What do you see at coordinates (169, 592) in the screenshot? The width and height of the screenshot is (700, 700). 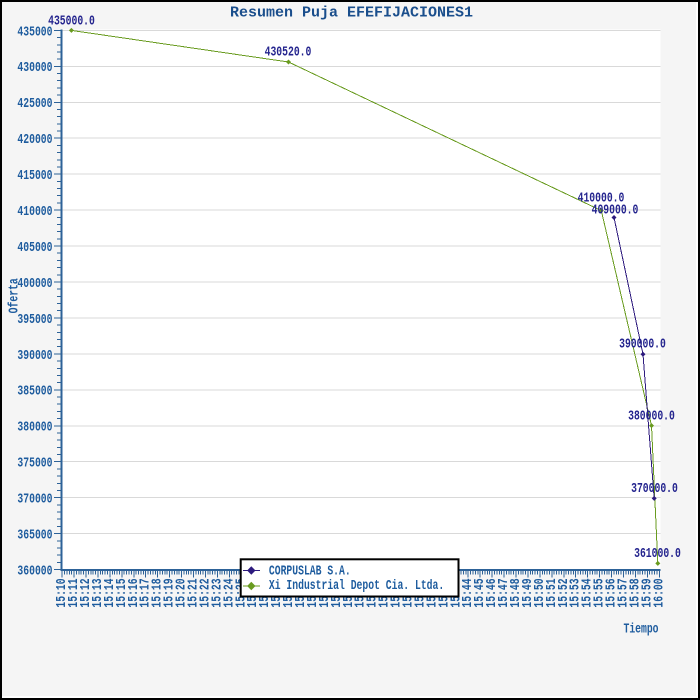 I see `svg-text: 15:19` at bounding box center [169, 592].